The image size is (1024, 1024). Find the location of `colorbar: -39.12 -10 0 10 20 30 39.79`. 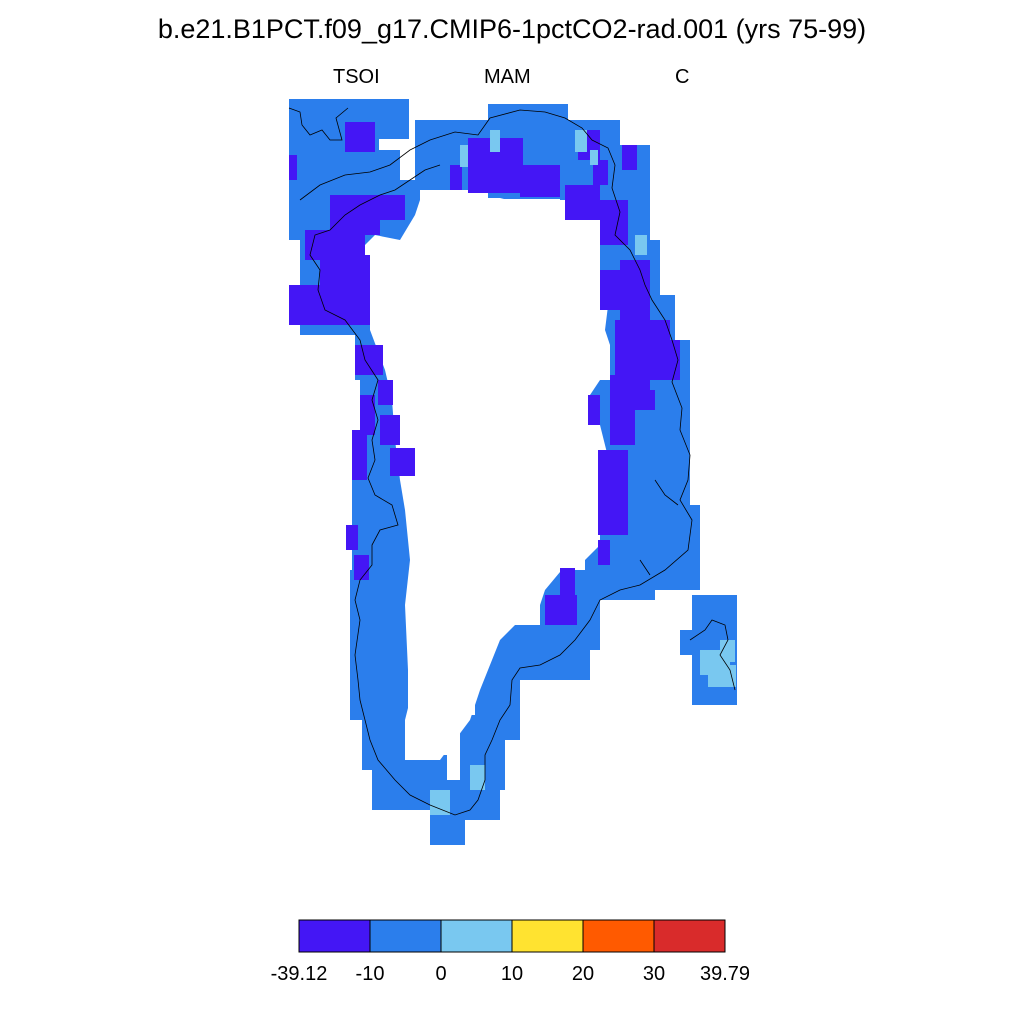

colorbar: -39.12 -10 0 10 20 30 39.79 is located at coordinates (510, 952).